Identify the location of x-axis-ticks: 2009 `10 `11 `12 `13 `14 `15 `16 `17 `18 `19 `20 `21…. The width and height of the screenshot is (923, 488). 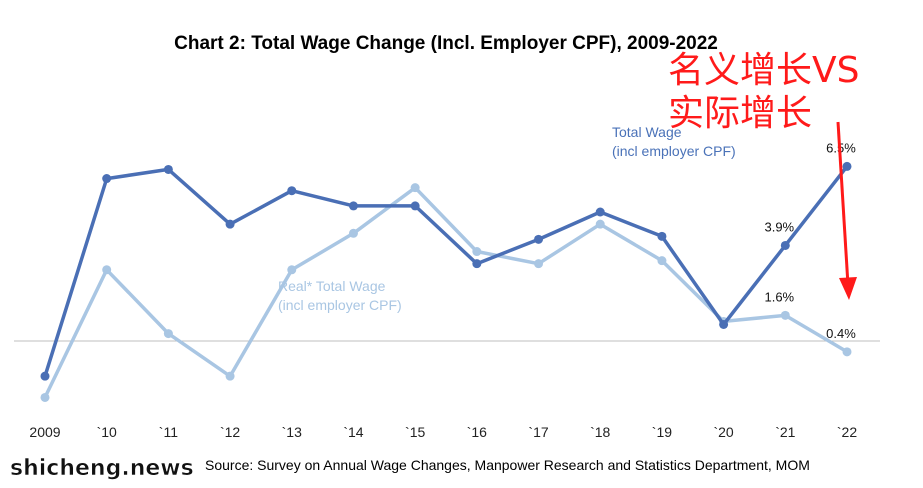
(443, 432).